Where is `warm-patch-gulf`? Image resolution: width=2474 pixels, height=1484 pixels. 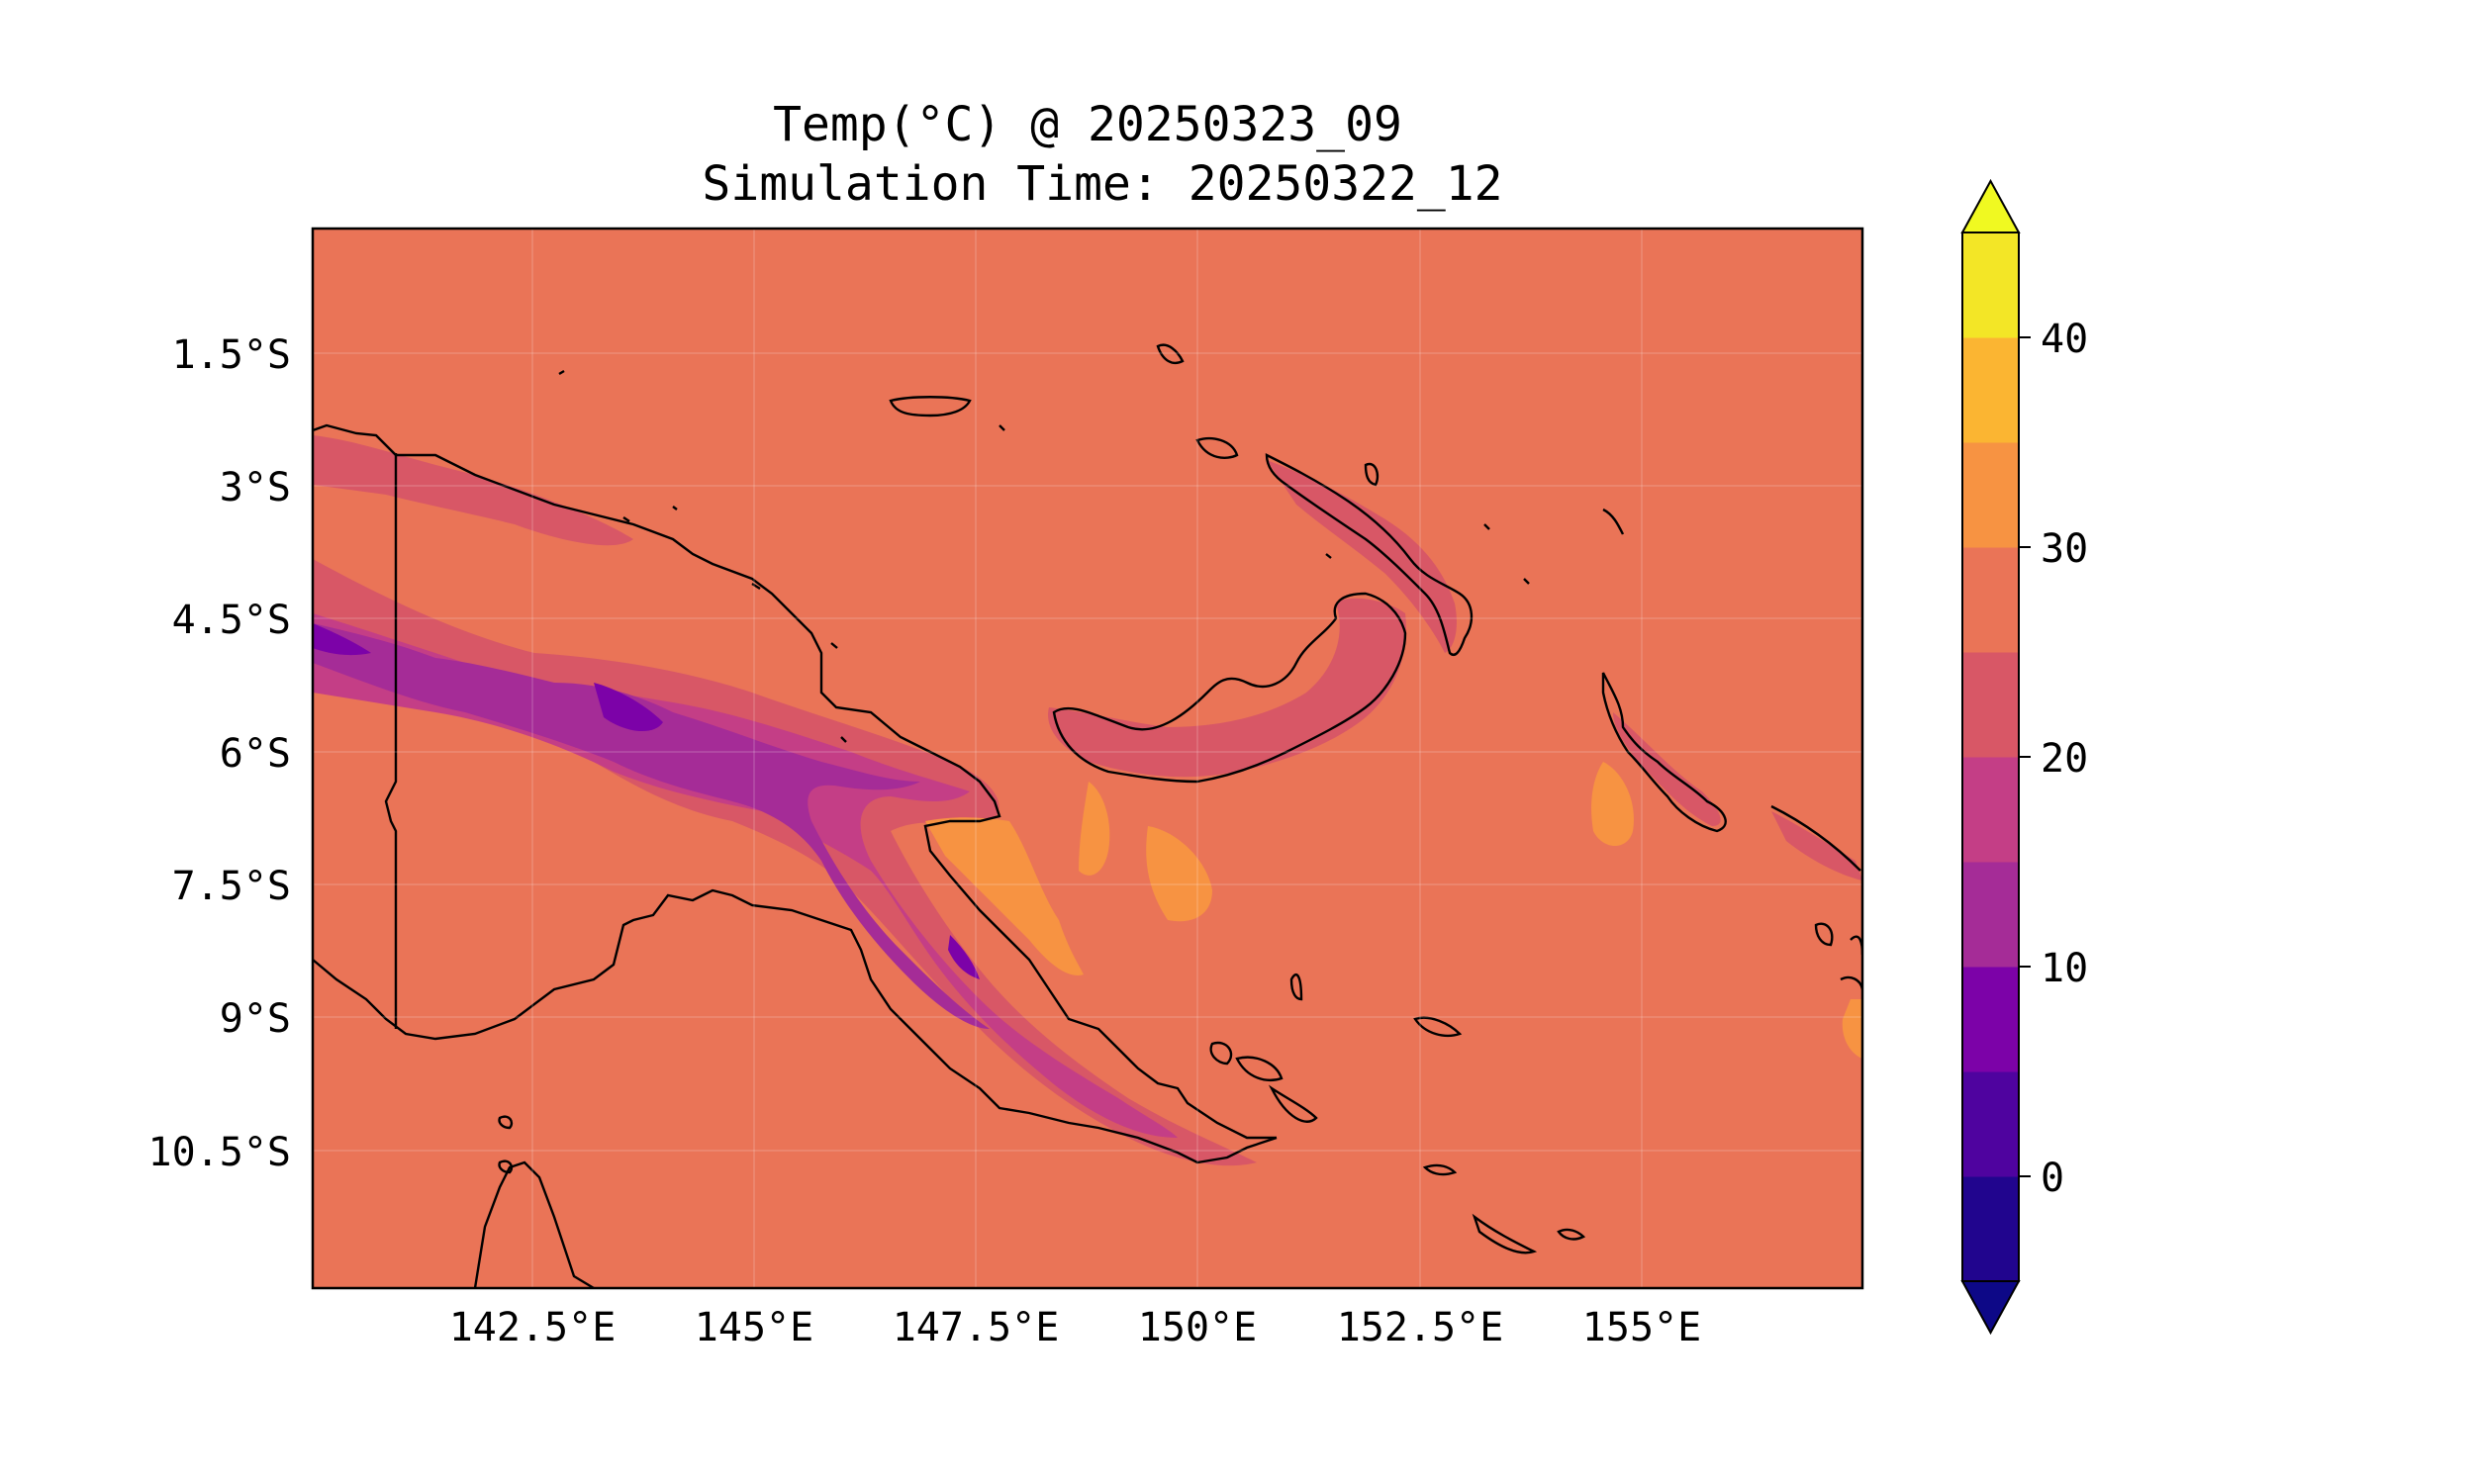 warm-patch-gulf is located at coordinates (1005, 896).